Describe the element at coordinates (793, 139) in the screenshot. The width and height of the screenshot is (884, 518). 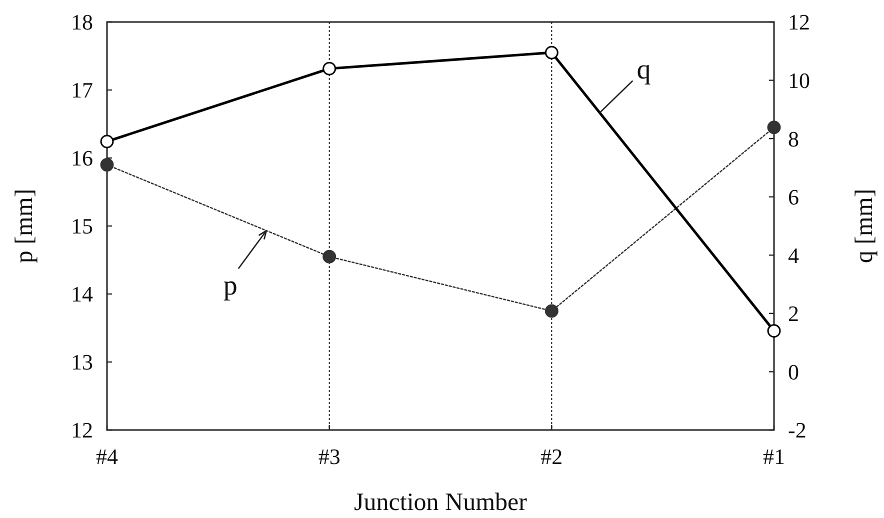
I see `y2-tick-label: 8` at that location.